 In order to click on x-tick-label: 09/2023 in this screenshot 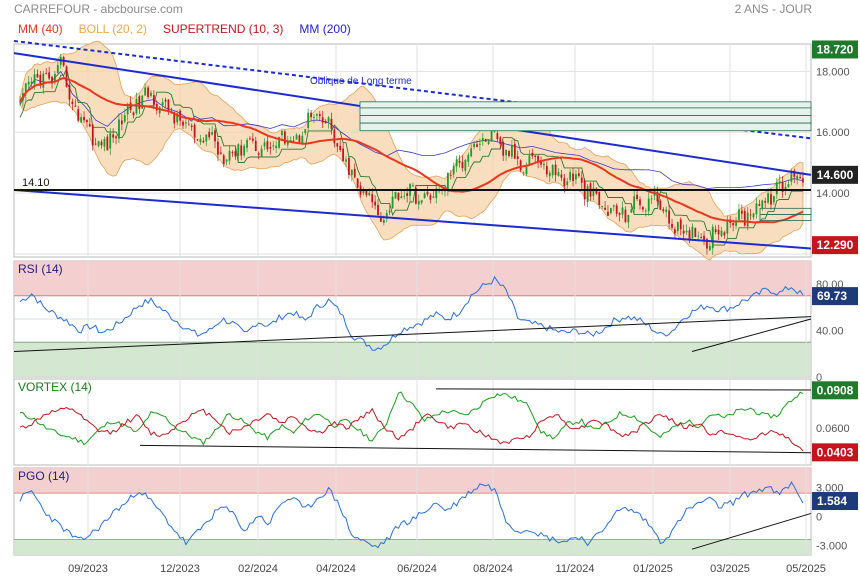, I will do `click(88, 569)`.